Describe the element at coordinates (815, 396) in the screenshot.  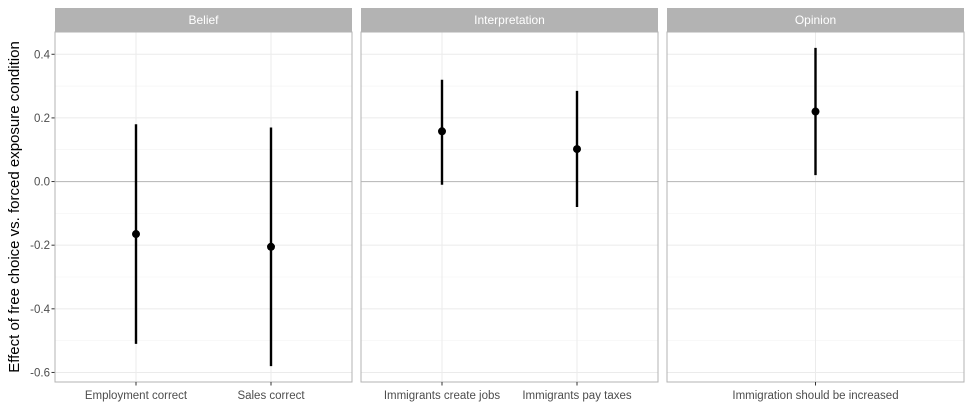
I see `x-tick-label: Immigration should be increased` at that location.